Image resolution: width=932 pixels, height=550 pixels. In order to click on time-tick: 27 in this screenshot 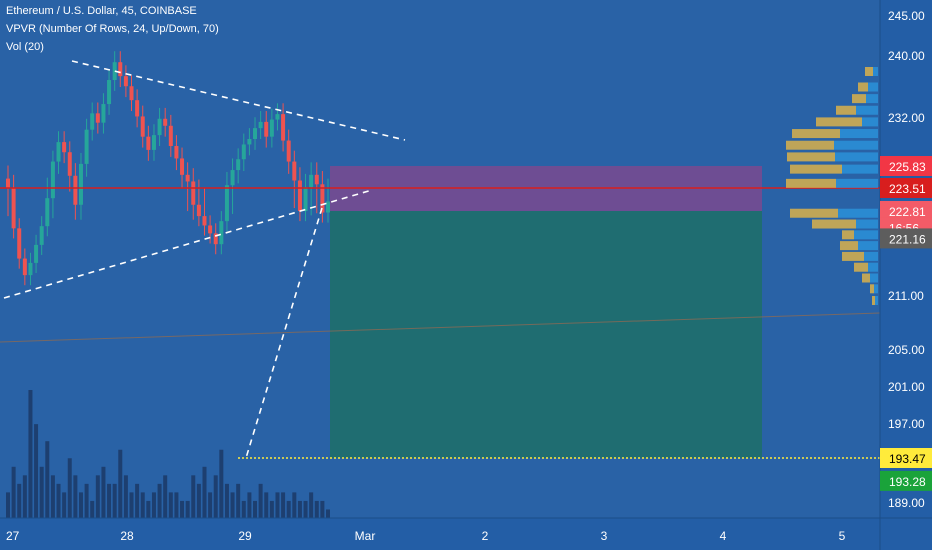, I will do `click(13, 536)`.